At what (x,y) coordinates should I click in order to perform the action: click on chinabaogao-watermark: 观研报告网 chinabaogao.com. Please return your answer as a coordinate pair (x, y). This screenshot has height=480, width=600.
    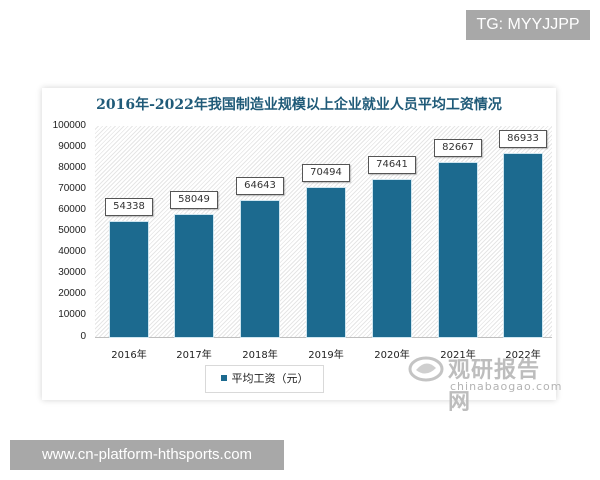
    Looking at the image, I should click on (485, 382).